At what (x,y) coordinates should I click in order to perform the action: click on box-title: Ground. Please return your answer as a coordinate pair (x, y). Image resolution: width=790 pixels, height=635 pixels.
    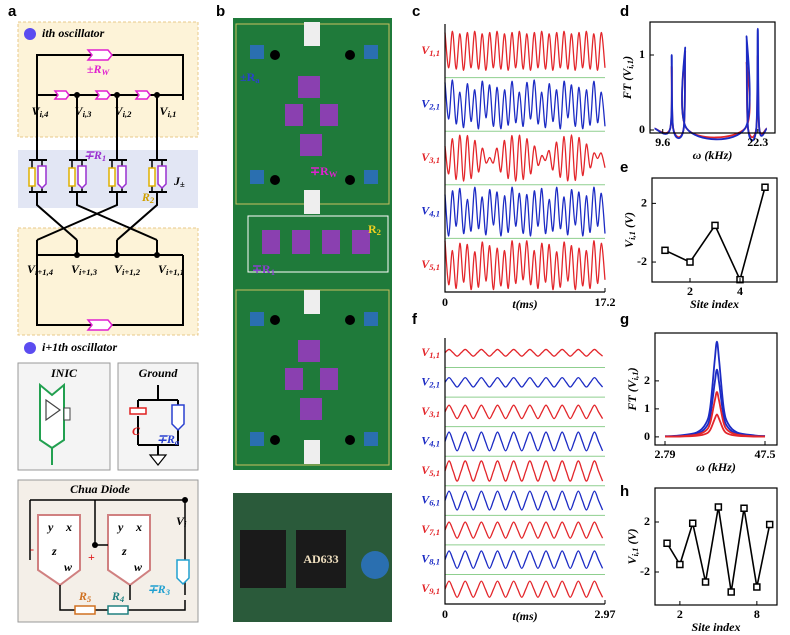
    Looking at the image, I should click on (159, 373).